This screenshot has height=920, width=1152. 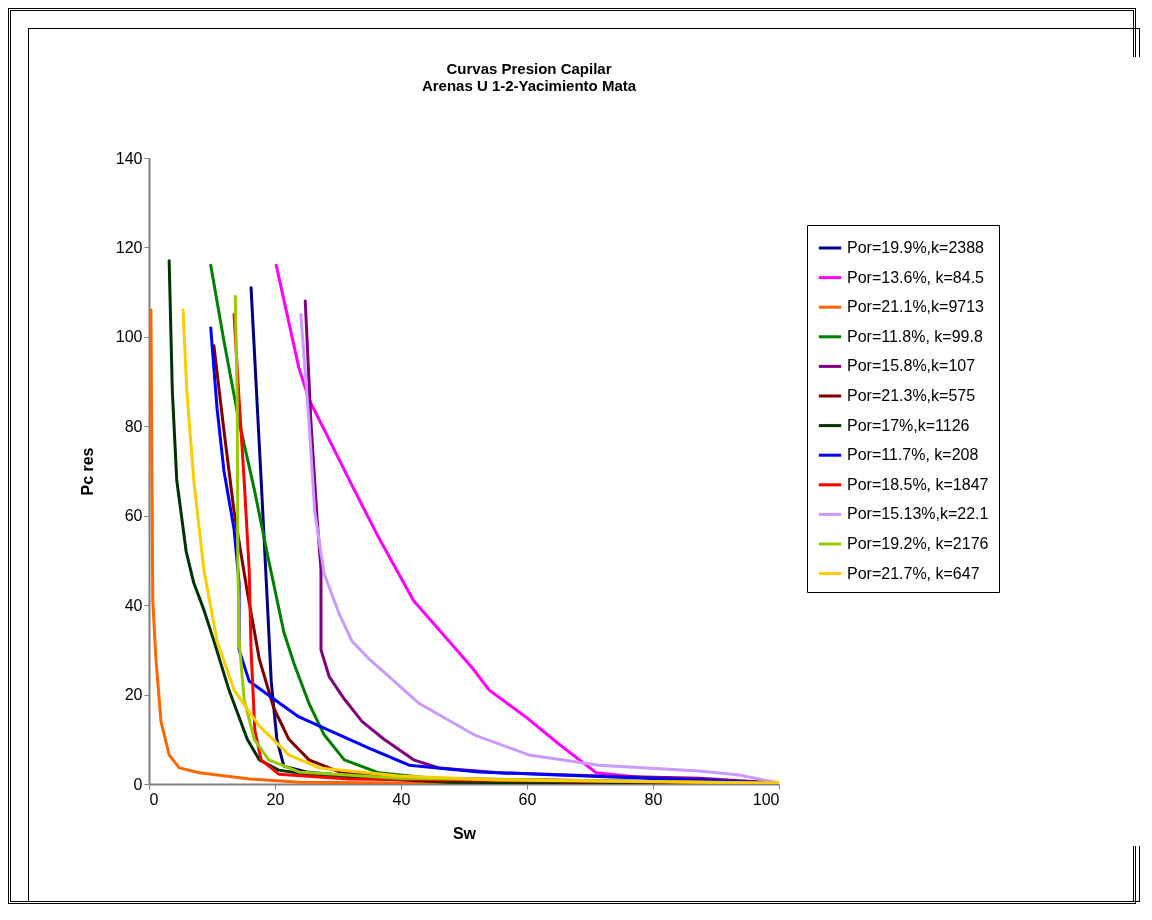 I want to click on chart-title: Curvas Presion Capilar, so click(x=529, y=68).